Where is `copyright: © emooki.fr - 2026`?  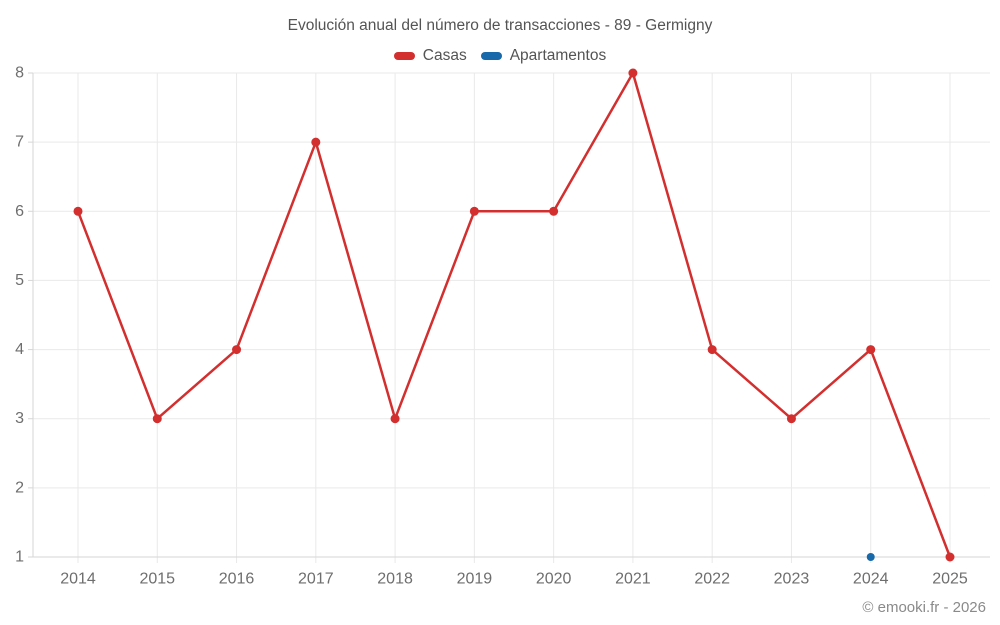 copyright: © emooki.fr - 2026 is located at coordinates (924, 607).